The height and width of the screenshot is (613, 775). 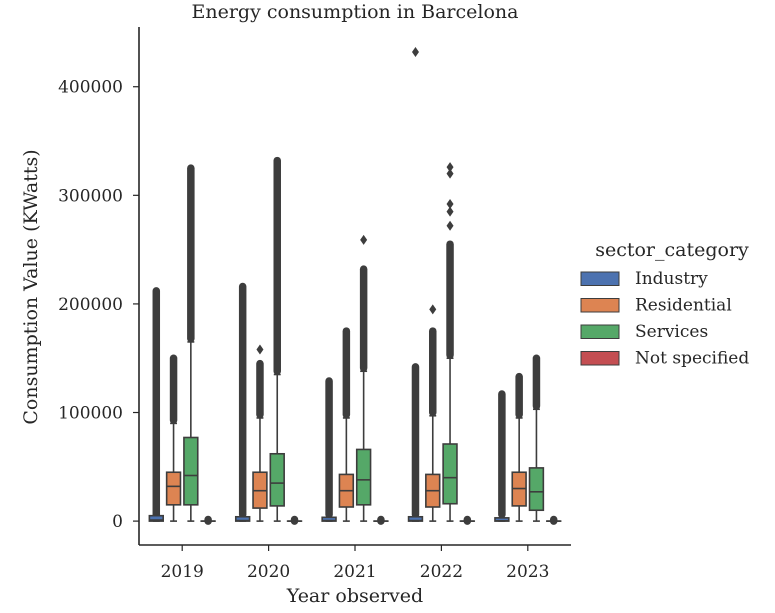 What do you see at coordinates (354, 596) in the screenshot?
I see `x-axis-label: Year observed` at bounding box center [354, 596].